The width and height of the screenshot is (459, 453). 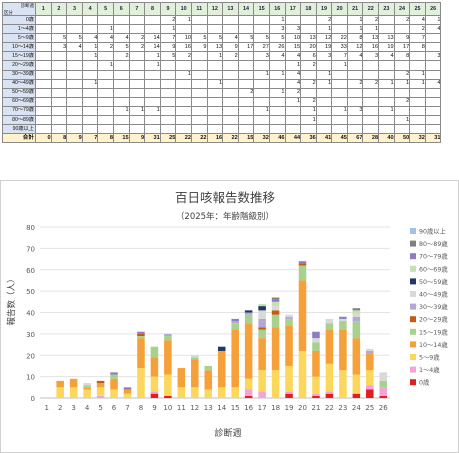 What do you see at coordinates (168, 138) in the screenshot?
I see `total-cell: 25` at bounding box center [168, 138].